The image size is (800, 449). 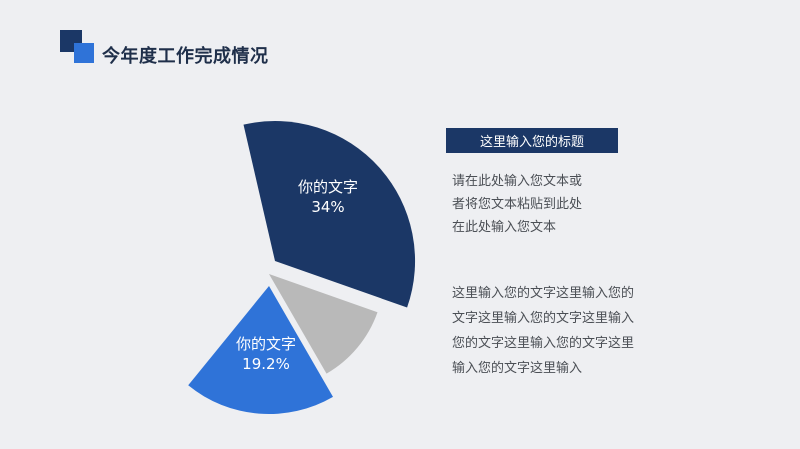 What do you see at coordinates (55, 40) in the screenshot?
I see `logo-squares` at bounding box center [55, 40].